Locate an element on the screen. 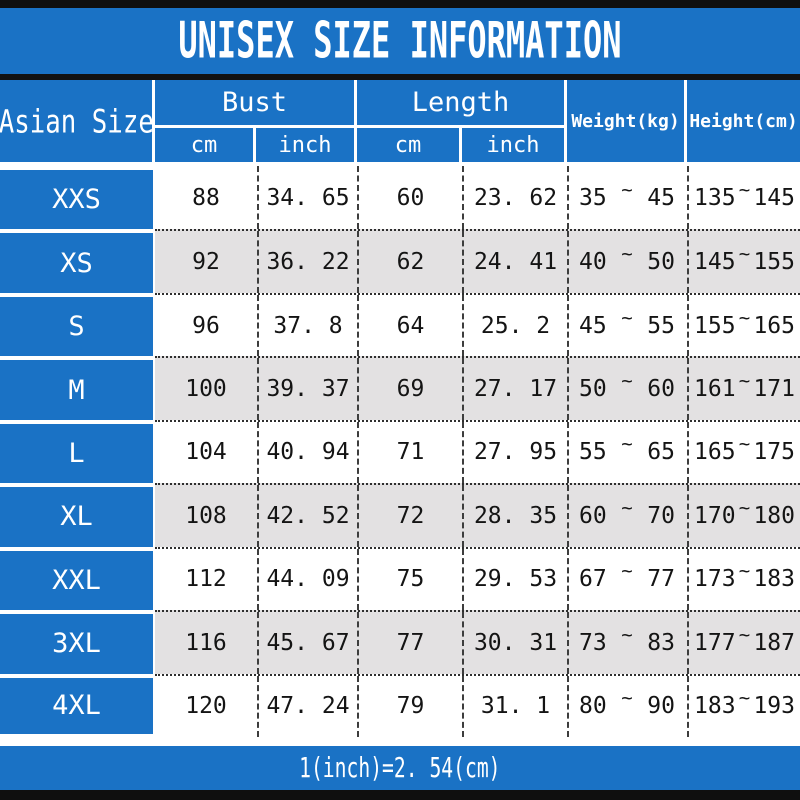 The image size is (800, 800). bust-inch-cell: 45. 67 is located at coordinates (307, 643).